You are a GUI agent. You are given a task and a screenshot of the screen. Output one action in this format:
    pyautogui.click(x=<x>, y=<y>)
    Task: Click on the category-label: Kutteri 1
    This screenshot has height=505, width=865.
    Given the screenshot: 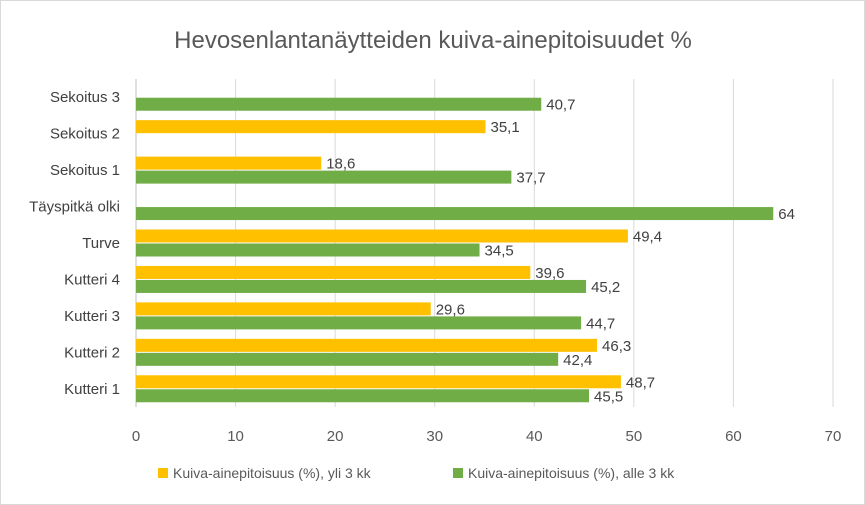 What is the action you would take?
    pyautogui.click(x=92, y=389)
    